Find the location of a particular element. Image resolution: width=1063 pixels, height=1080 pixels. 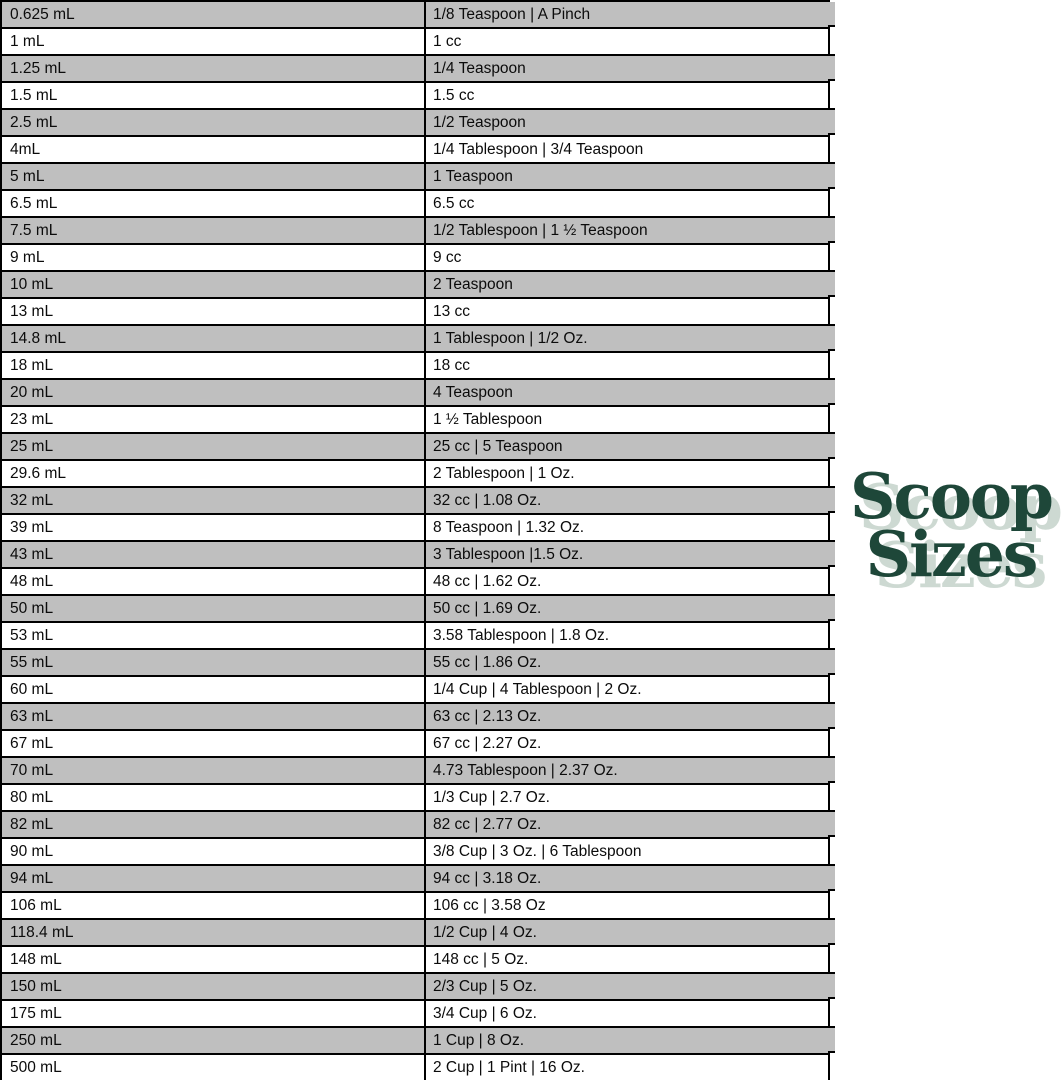

table-row: 63 mL 63 cc | 2.13 Oz. is located at coordinates (418, 716).